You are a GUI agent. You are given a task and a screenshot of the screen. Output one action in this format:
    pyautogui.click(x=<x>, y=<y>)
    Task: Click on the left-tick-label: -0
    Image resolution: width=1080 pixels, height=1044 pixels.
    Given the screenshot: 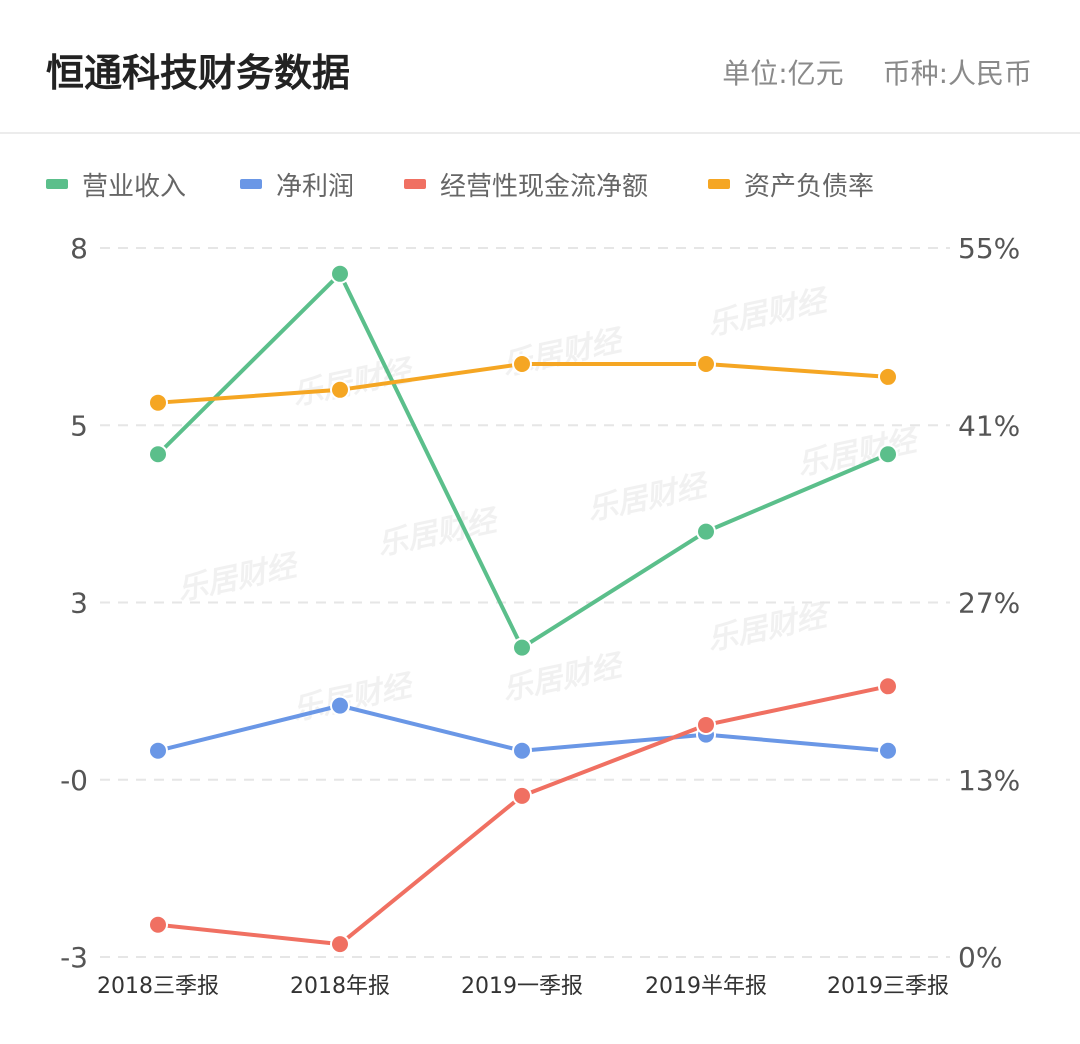 What is the action you would take?
    pyautogui.click(x=74, y=780)
    